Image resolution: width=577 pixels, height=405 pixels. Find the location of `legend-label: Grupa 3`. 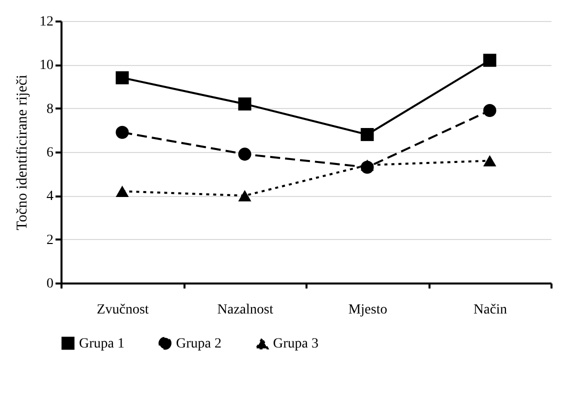

legend-label: Grupa 3 is located at coordinates (295, 344).